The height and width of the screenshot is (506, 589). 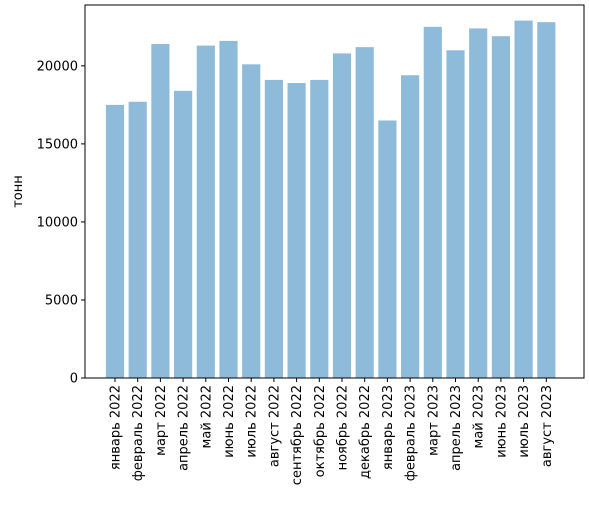 What do you see at coordinates (501, 421) in the screenshot?
I see `x-tick-label: июнь 2023` at bounding box center [501, 421].